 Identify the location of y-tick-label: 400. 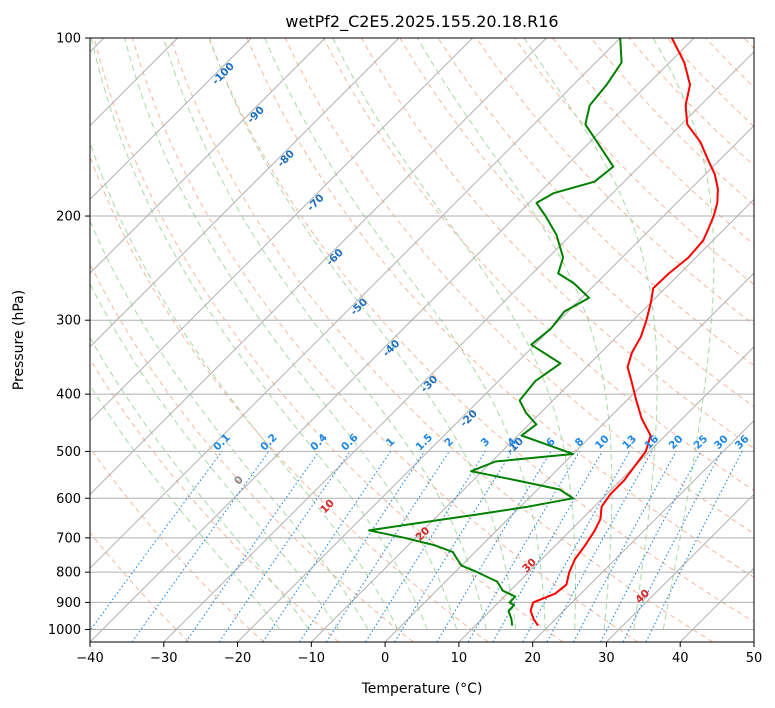
(68, 395).